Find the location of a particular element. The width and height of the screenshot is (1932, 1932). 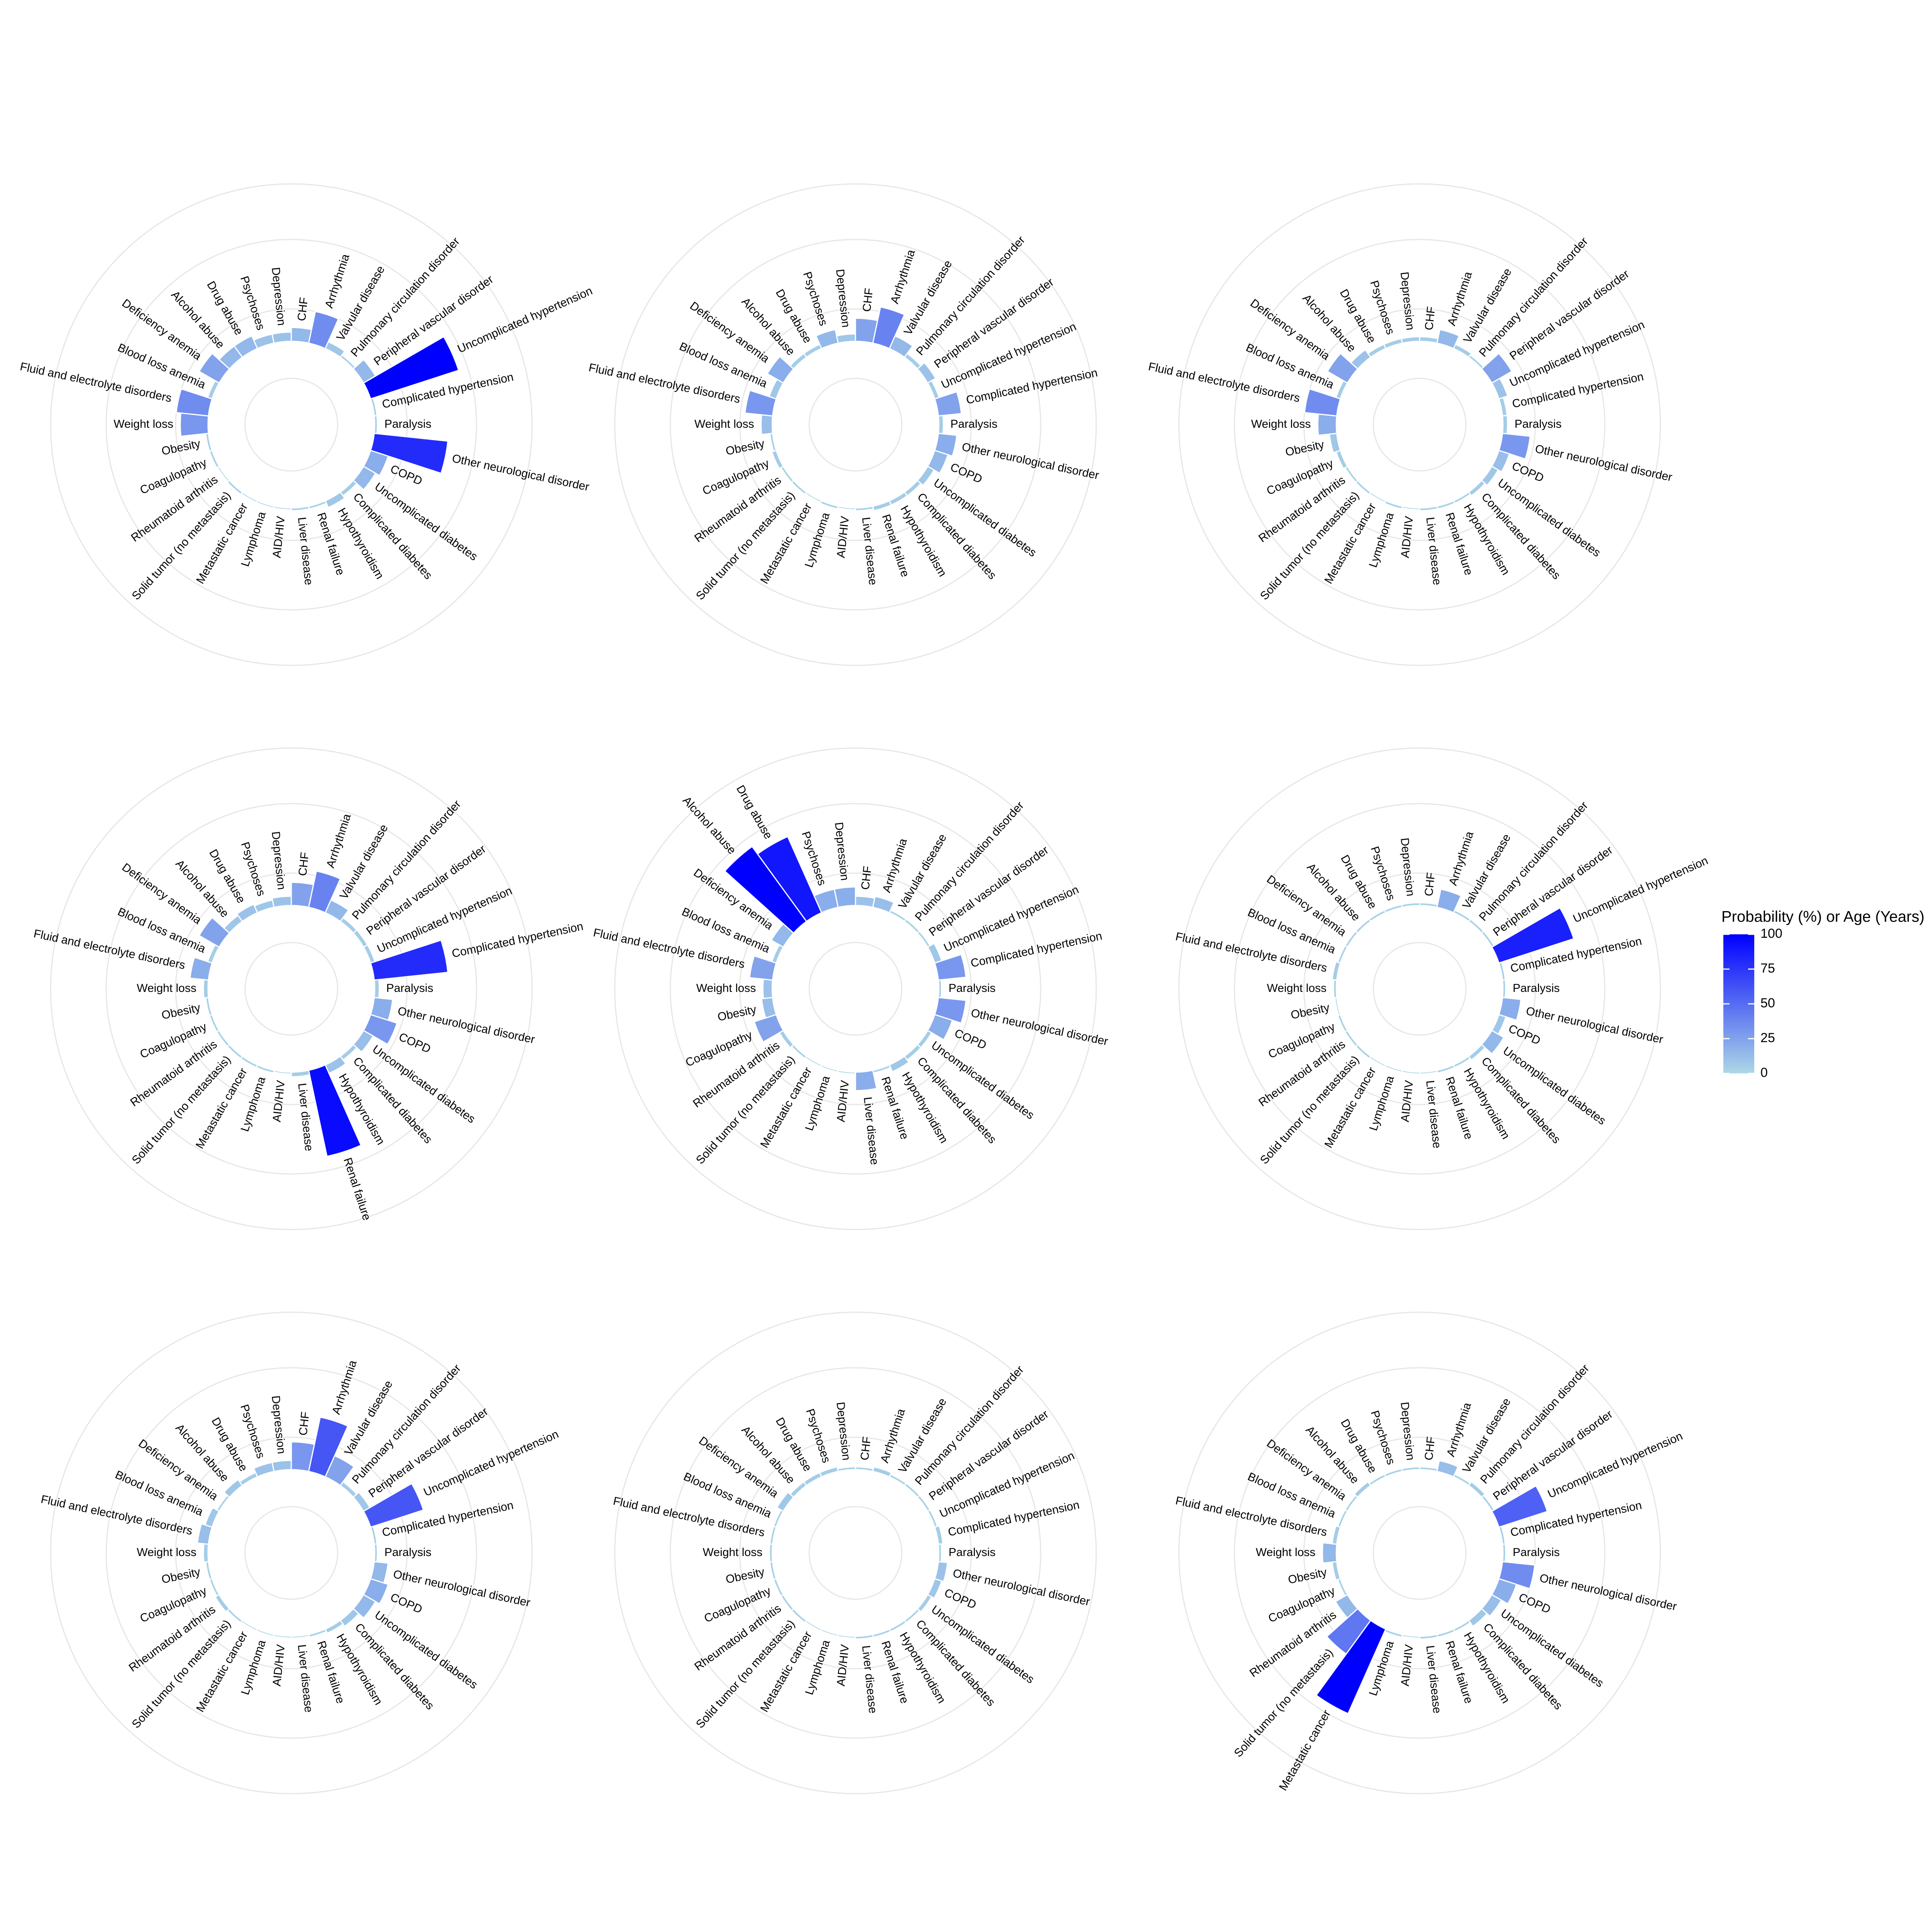

category-label: Alcohol abuse is located at coordinates (709, 826).